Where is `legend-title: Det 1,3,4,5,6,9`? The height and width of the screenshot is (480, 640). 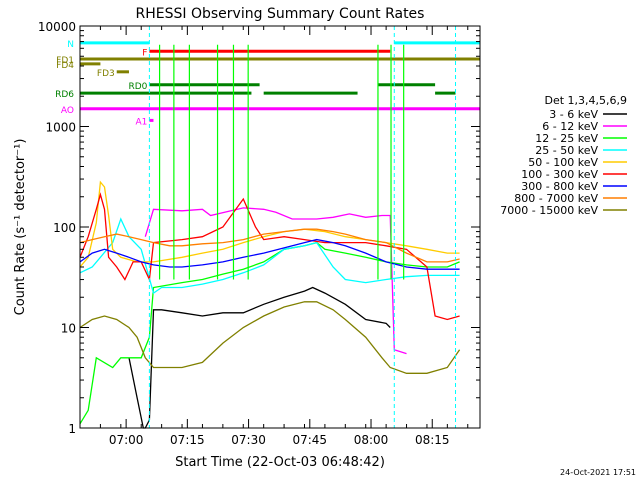 legend-title: Det 1,3,4,5,6,9 is located at coordinates (585, 100).